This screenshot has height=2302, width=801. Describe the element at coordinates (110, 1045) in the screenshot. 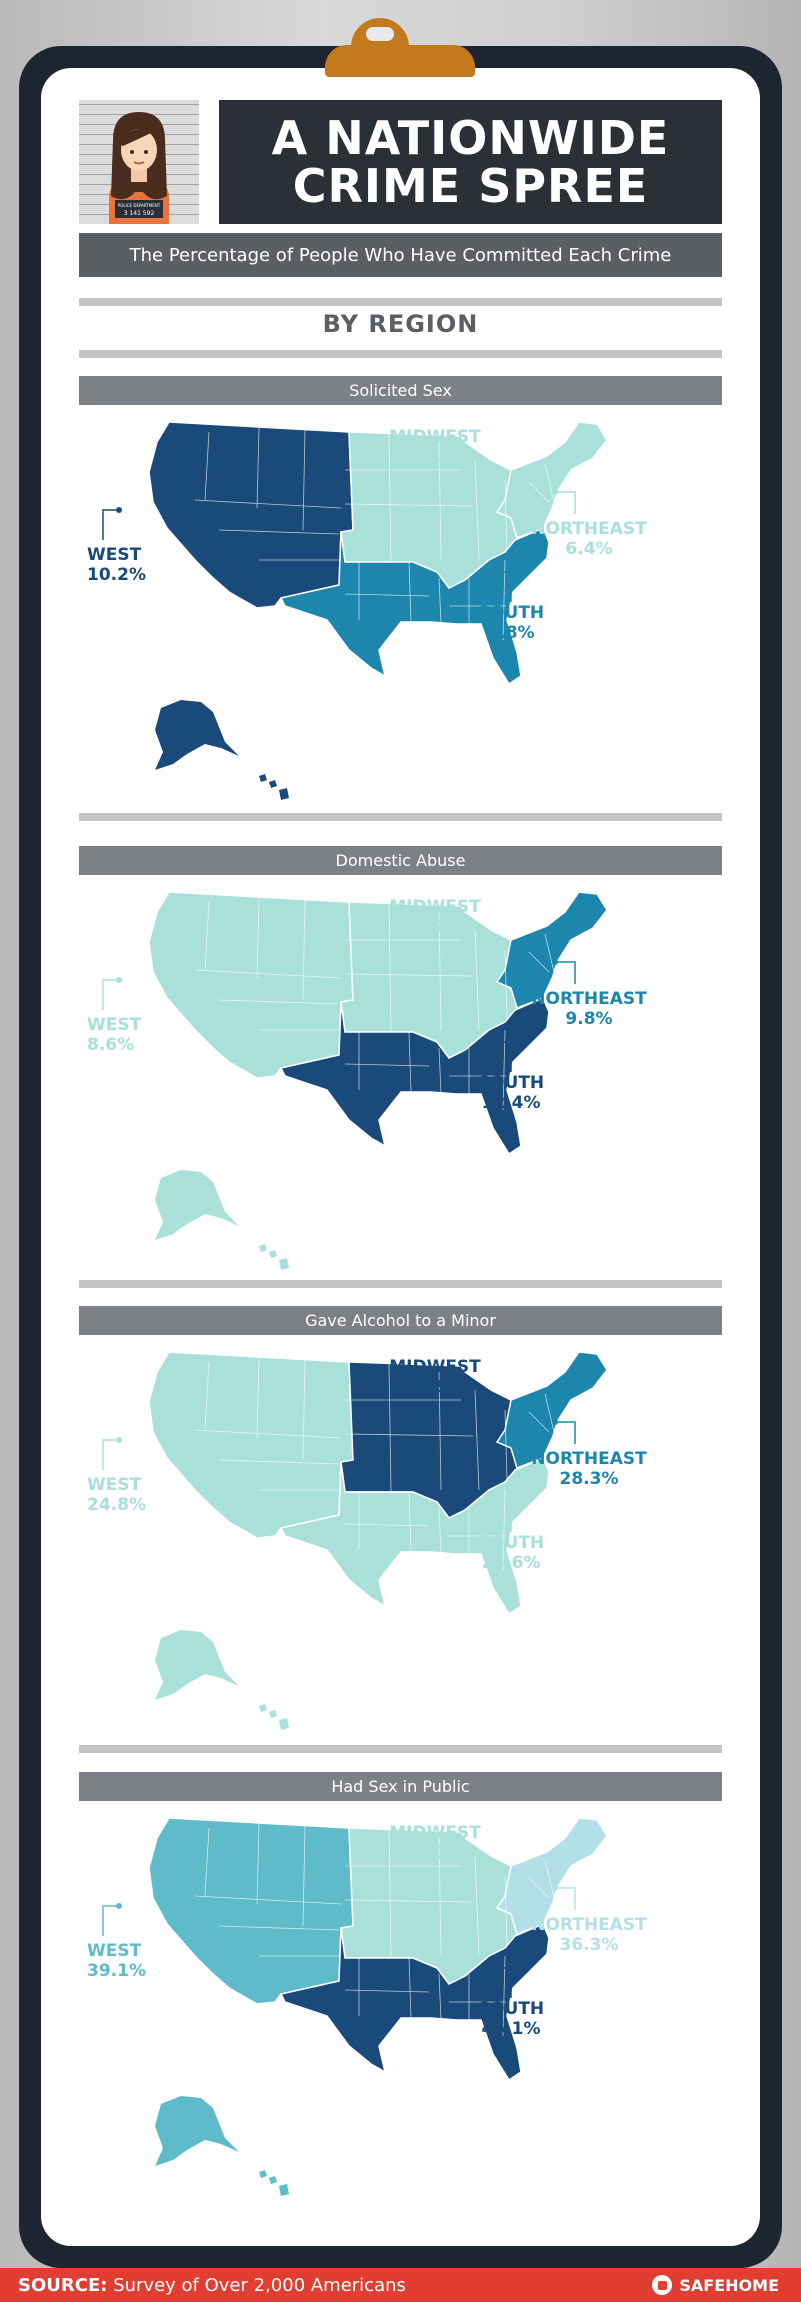

I see `region-value-west: 8.6%` at that location.